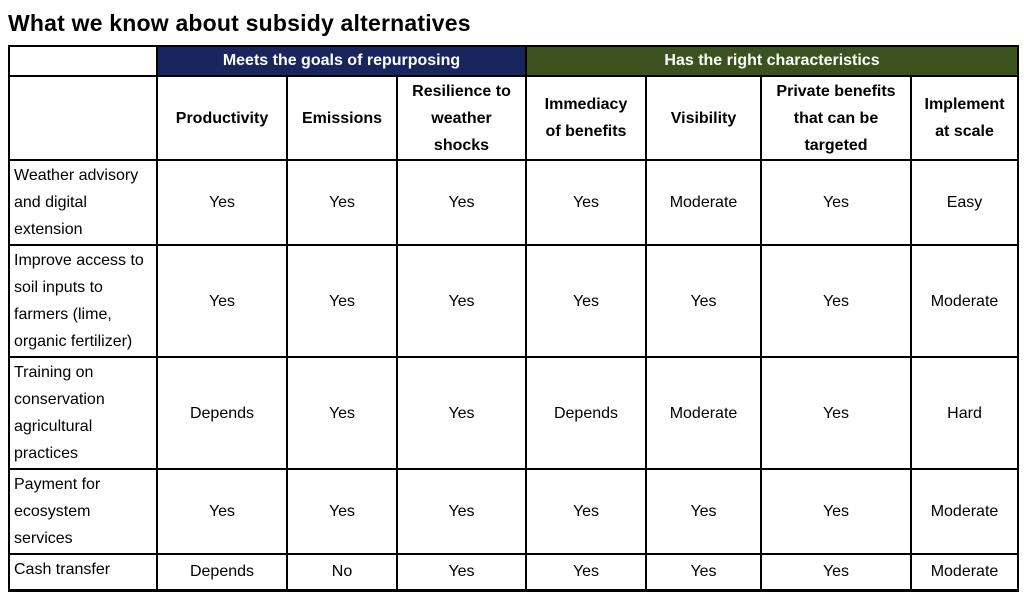 This screenshot has width=1024, height=595. I want to click on column-header-implement-at-scale: Implement at scale, so click(964, 118).